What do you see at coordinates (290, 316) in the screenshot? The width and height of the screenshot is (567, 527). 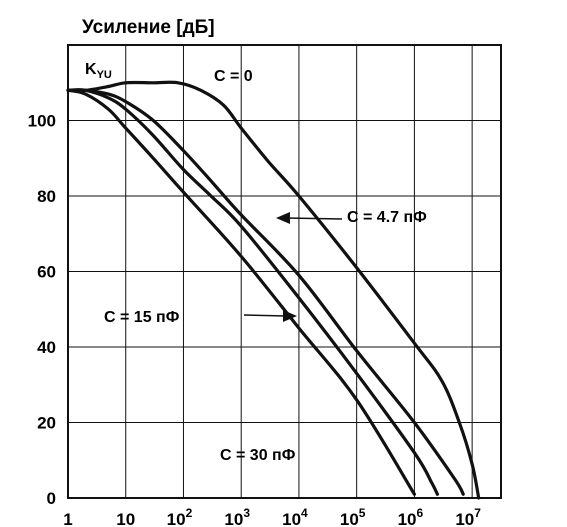 I see `annotation-arrowhead-c15` at bounding box center [290, 316].